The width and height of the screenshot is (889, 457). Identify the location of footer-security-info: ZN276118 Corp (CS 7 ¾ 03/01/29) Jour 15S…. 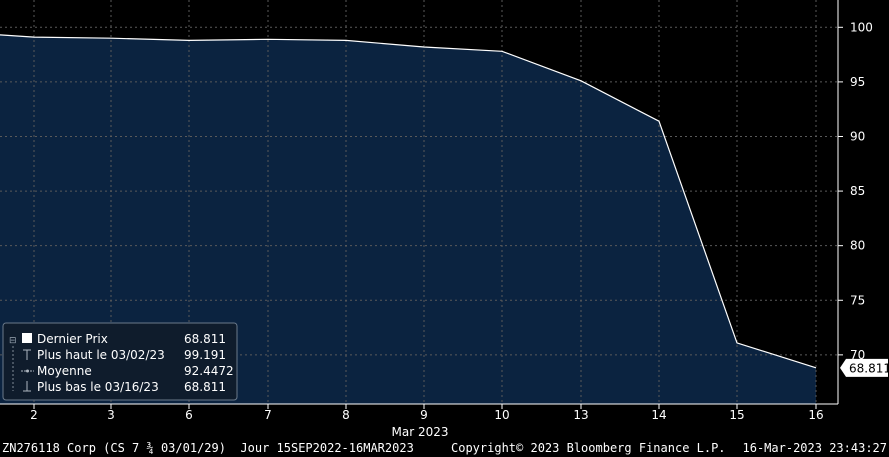
(208, 448).